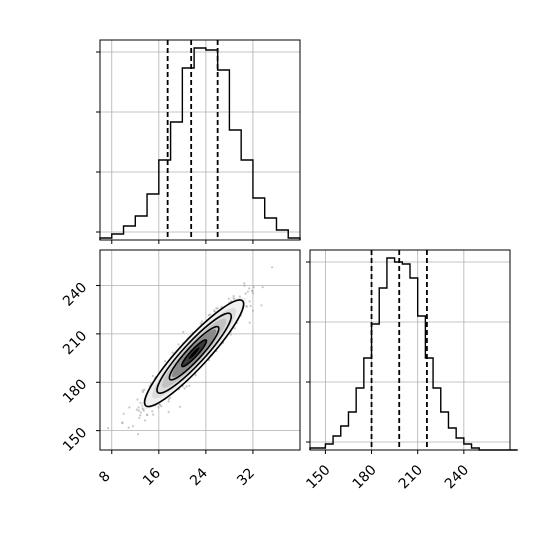  I want to click on scatter-frame, so click(200, 350).